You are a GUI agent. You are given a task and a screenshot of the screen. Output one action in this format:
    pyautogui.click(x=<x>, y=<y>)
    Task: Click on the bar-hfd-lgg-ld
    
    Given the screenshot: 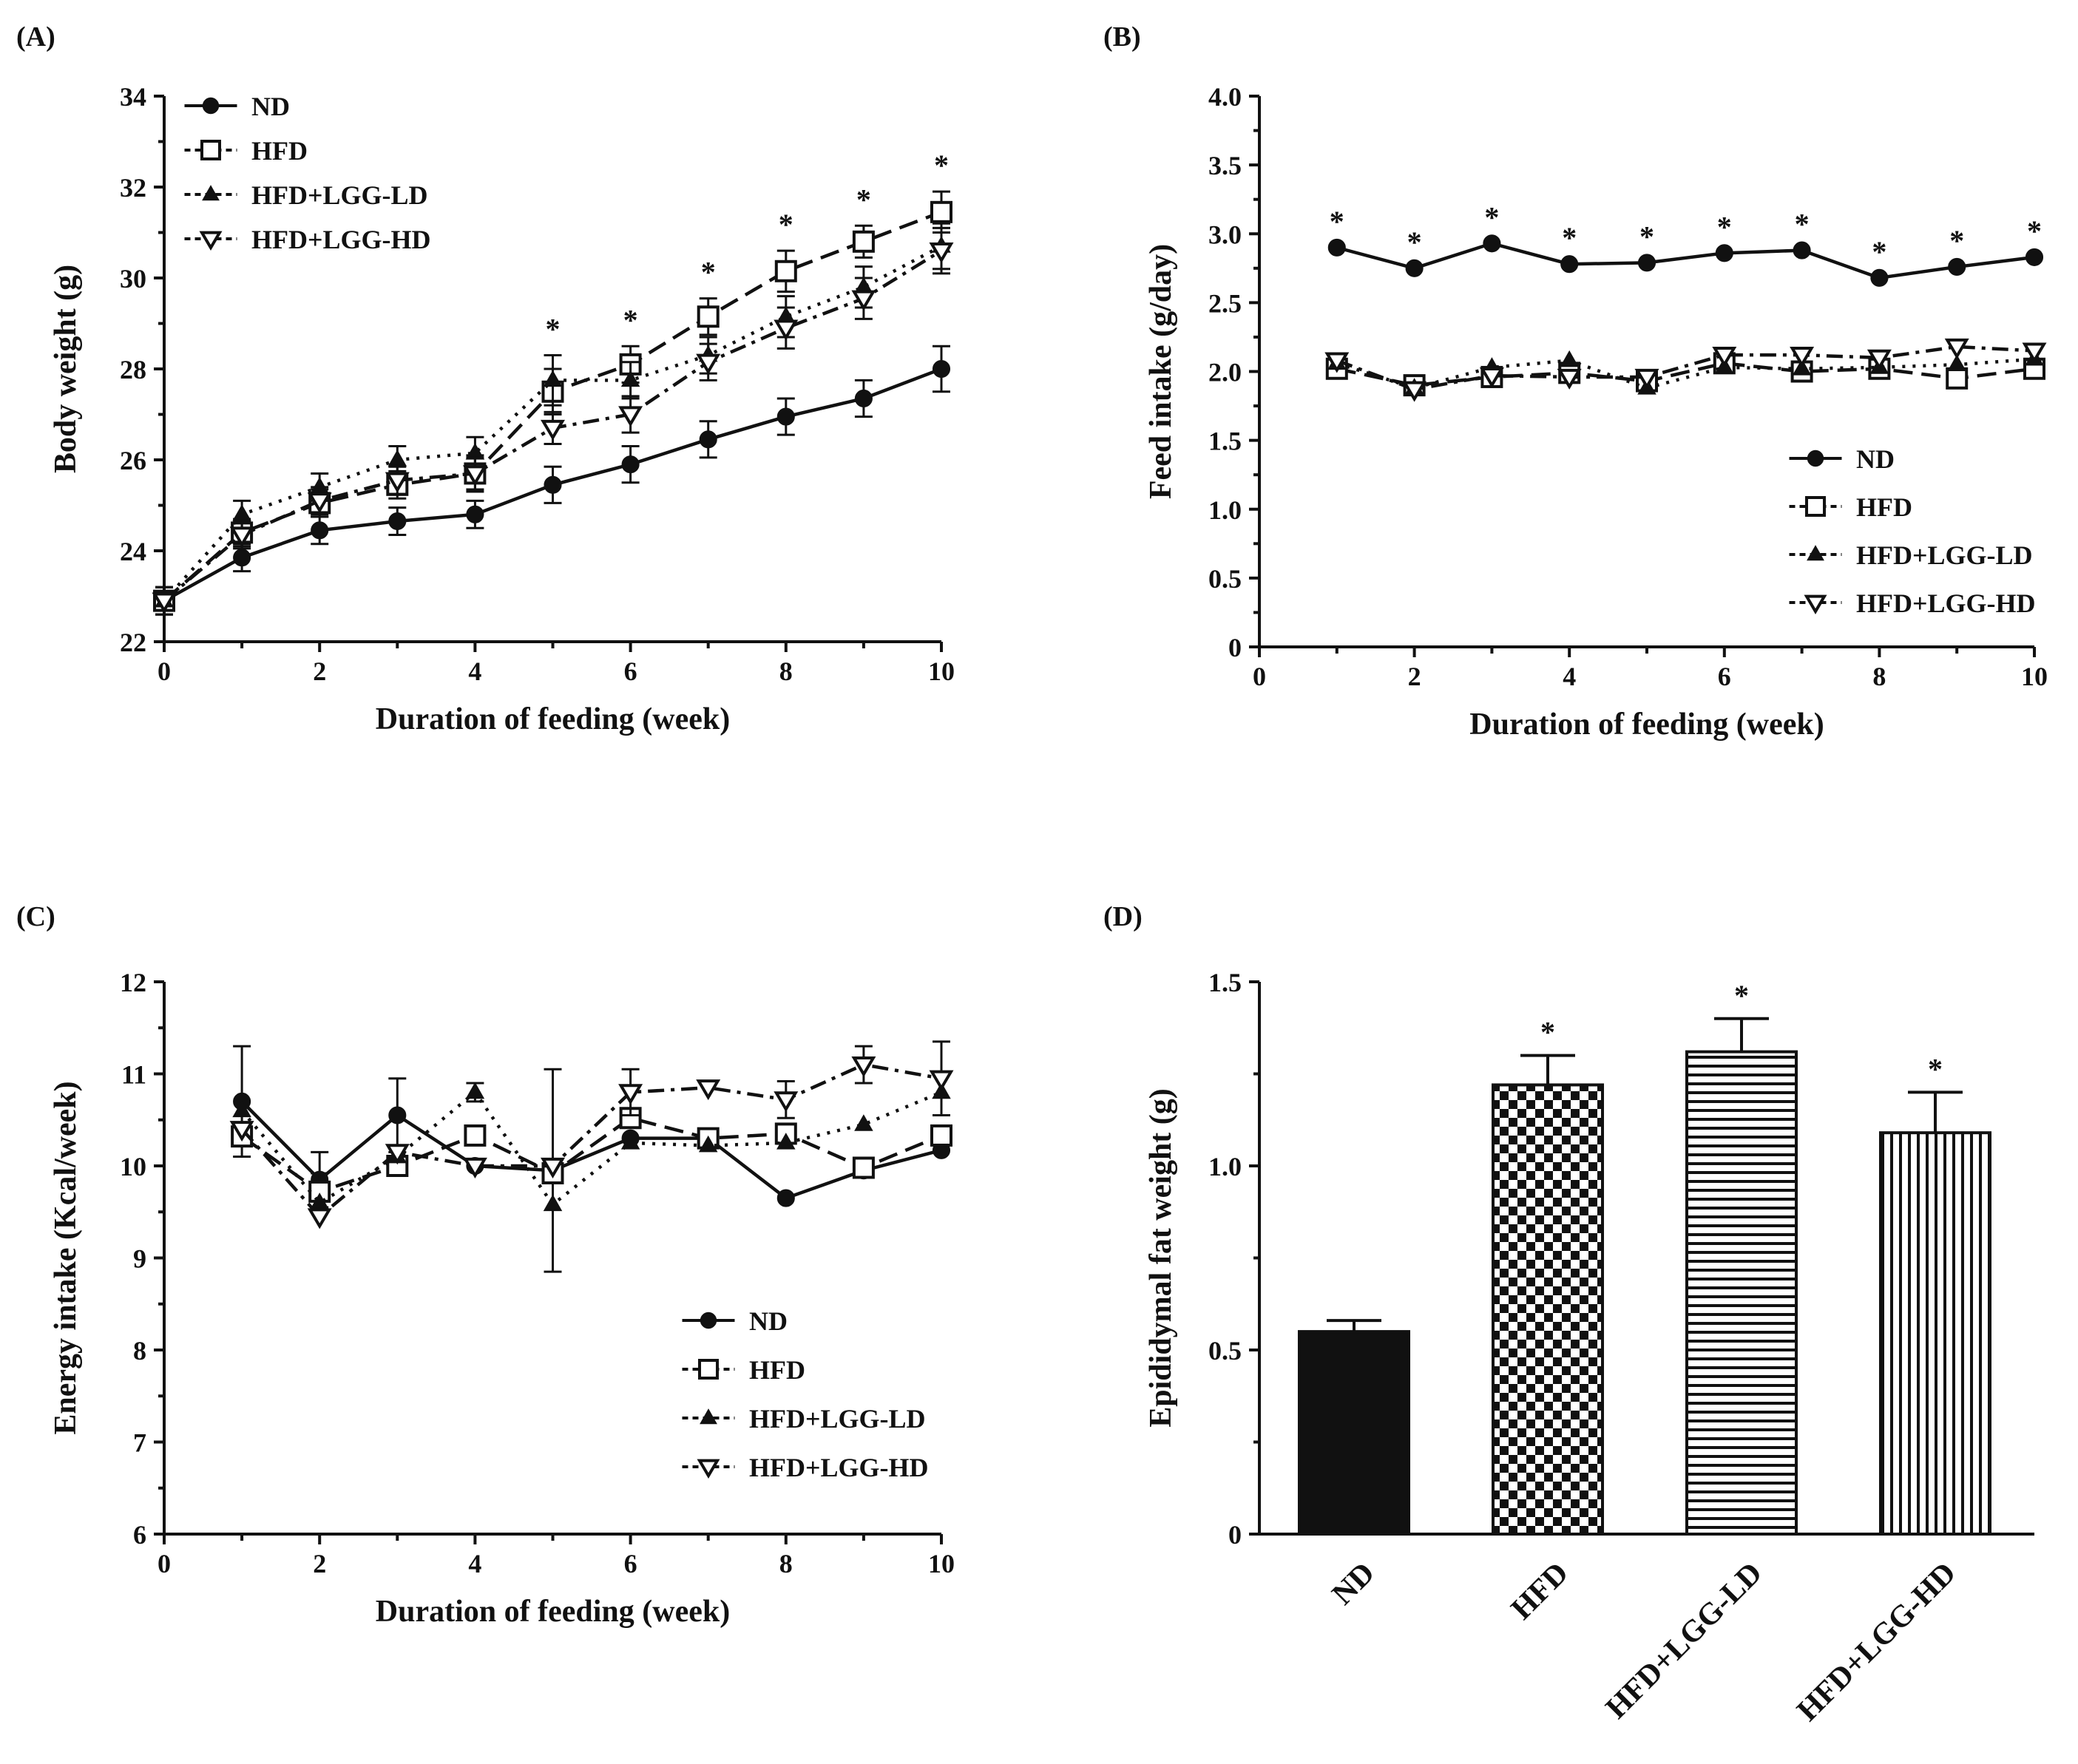 What is the action you would take?
    pyautogui.click(x=1742, y=1293)
    